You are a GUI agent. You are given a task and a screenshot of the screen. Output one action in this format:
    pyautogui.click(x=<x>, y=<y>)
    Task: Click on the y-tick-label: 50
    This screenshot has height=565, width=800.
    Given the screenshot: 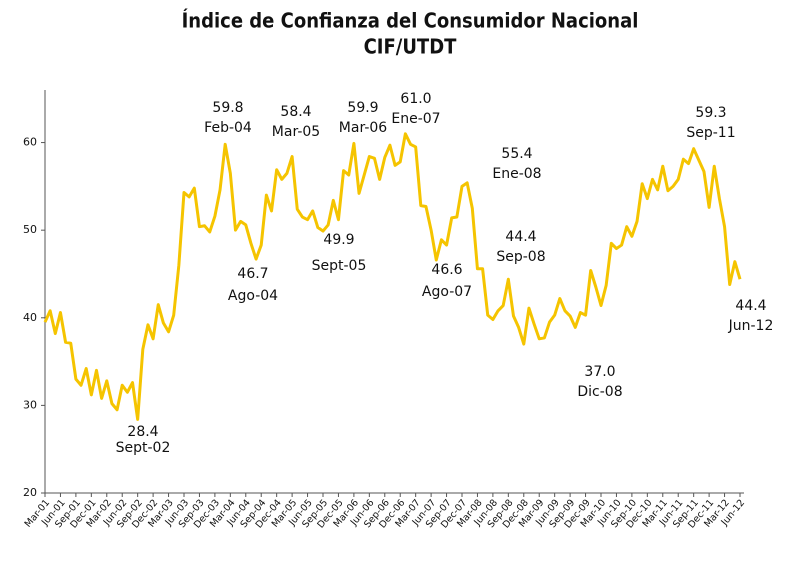 What is the action you would take?
    pyautogui.click(x=30, y=229)
    